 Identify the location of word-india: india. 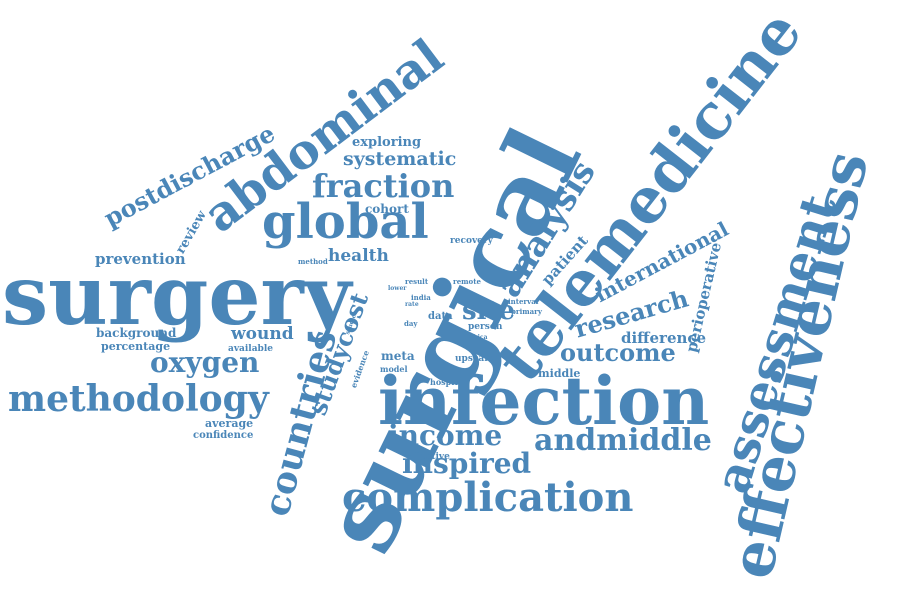
(421, 297).